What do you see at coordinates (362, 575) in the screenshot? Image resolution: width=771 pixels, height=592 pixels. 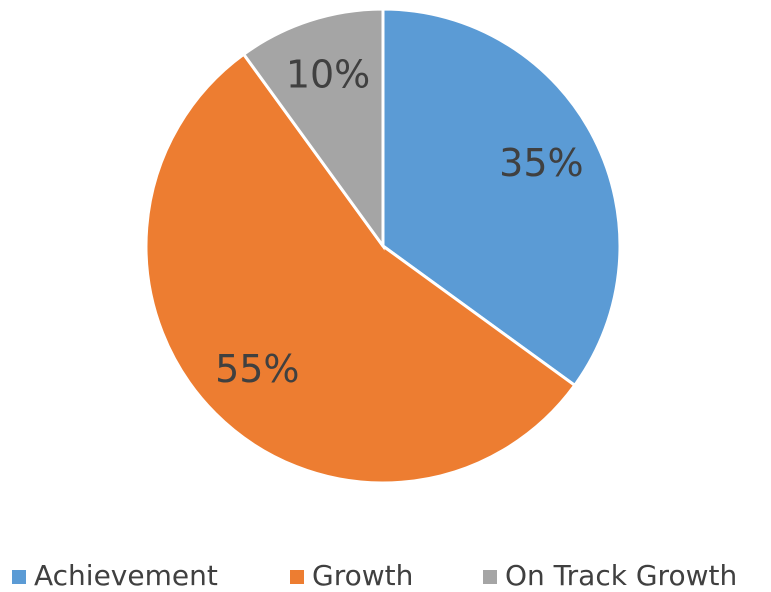 I see `legend-label: Growth` at bounding box center [362, 575].